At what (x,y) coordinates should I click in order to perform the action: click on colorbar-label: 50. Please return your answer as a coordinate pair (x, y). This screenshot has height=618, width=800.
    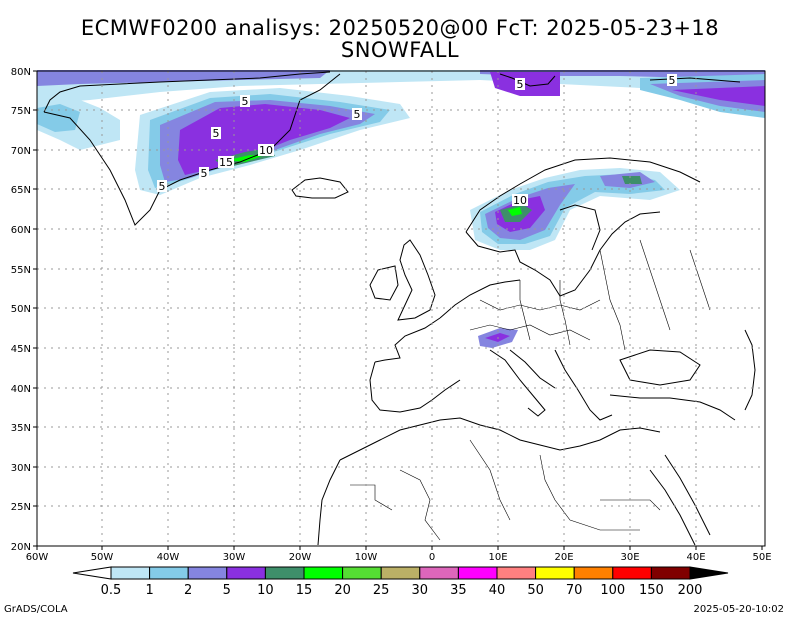
    Looking at the image, I should click on (535, 590).